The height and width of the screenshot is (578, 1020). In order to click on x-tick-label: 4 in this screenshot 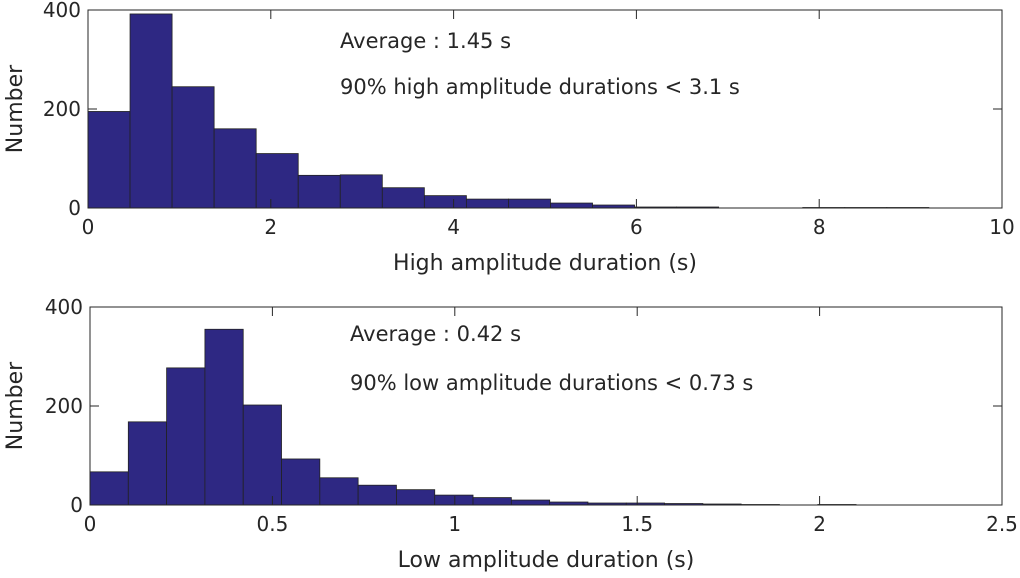, I will do `click(453, 227)`.